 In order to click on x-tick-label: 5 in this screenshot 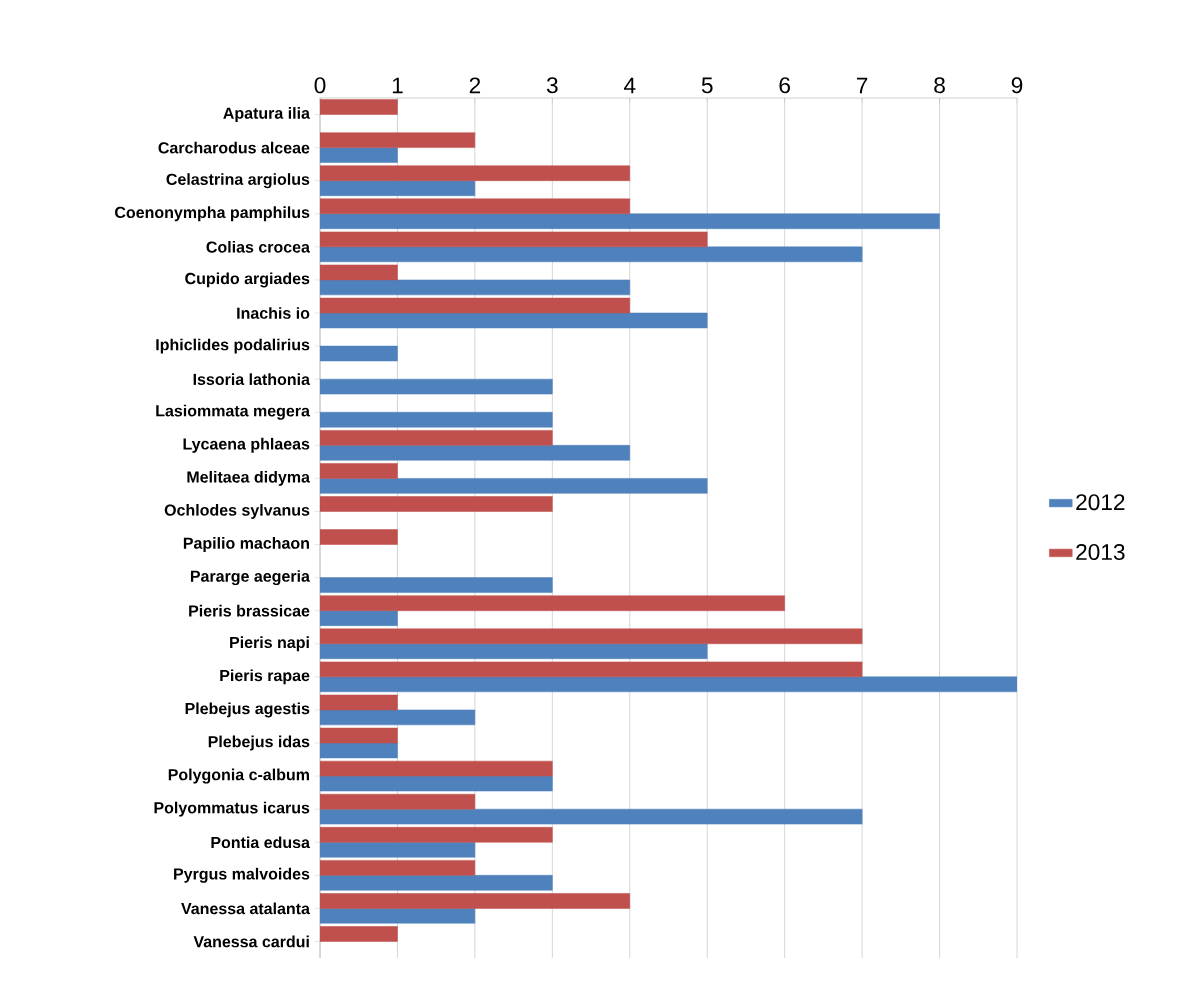, I will do `click(707, 85)`.